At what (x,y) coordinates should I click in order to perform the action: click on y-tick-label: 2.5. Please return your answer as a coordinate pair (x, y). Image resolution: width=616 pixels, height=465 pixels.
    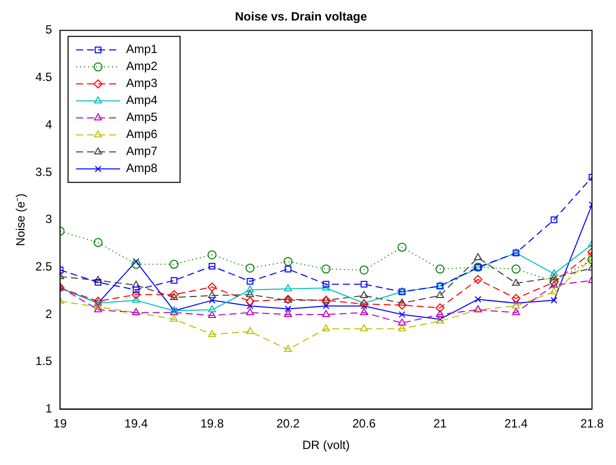
    Looking at the image, I should click on (43, 266).